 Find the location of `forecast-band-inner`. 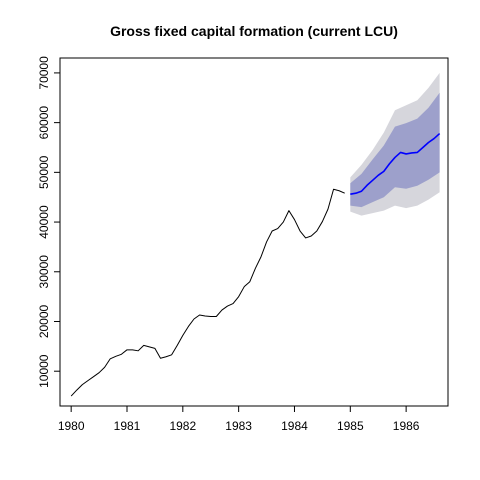

forecast-band-inner is located at coordinates (395, 150).